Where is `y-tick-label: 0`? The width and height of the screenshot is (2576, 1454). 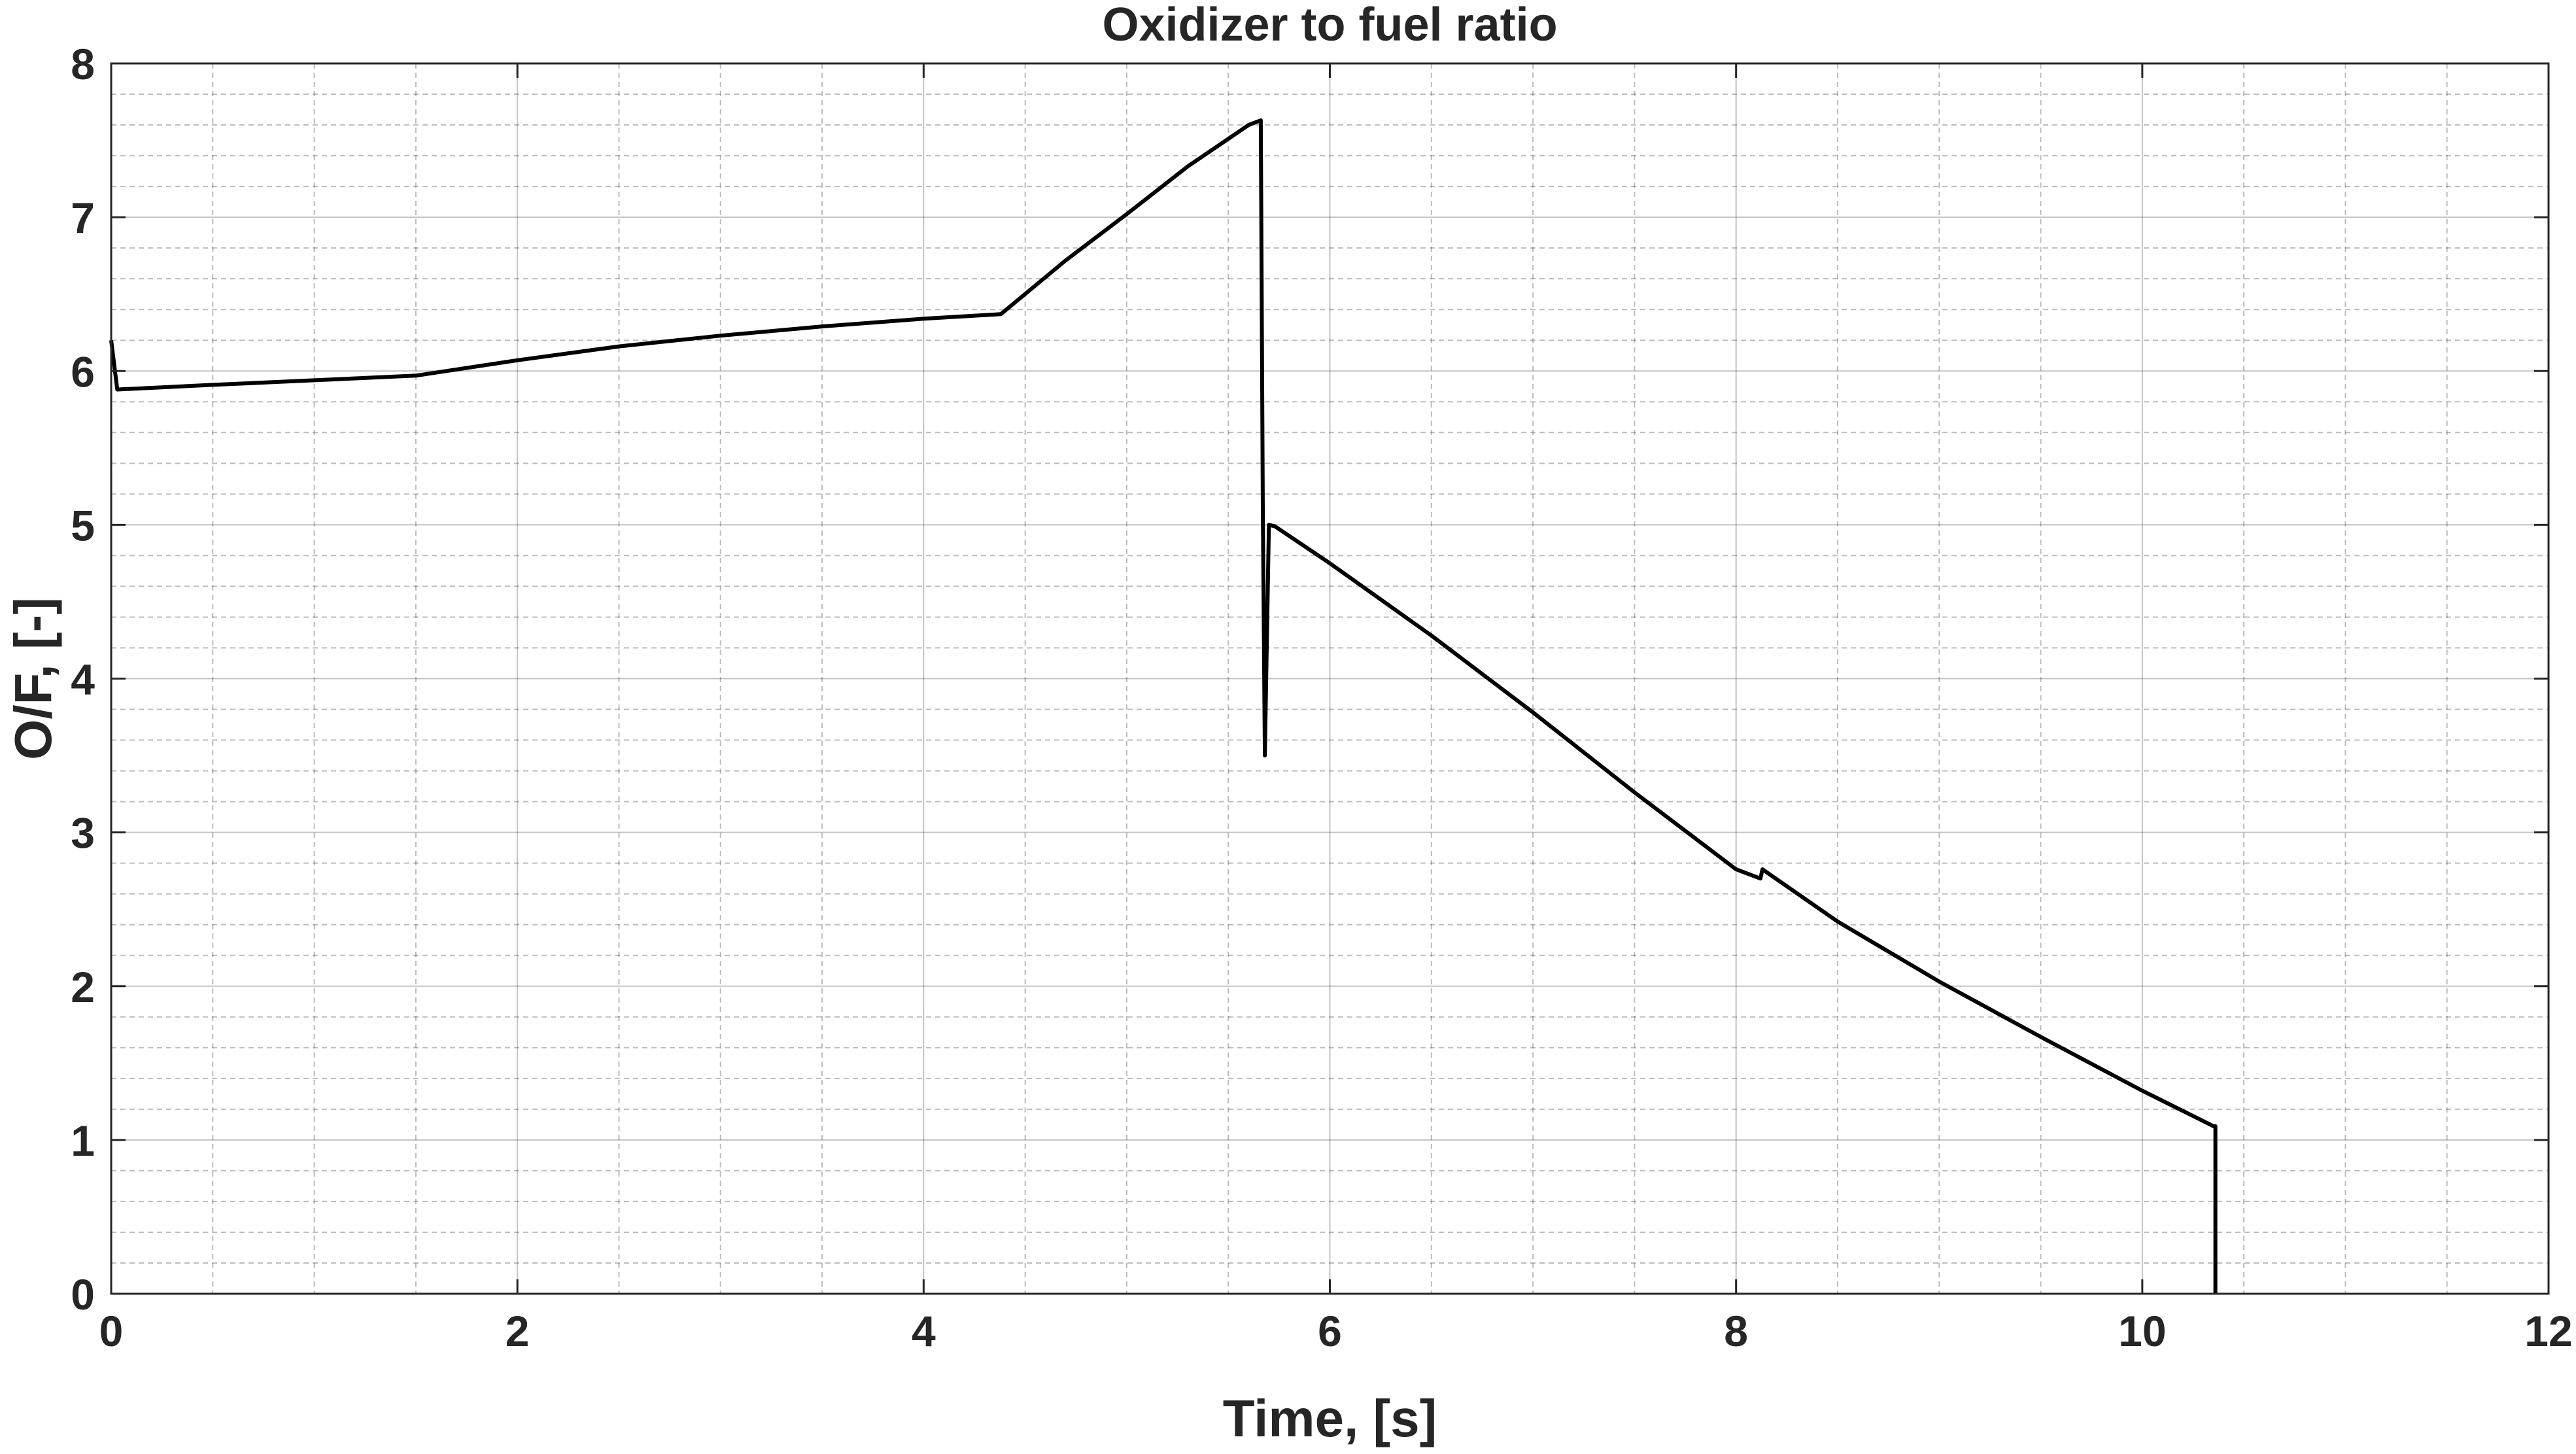 y-tick-label: 0 is located at coordinates (83, 1294).